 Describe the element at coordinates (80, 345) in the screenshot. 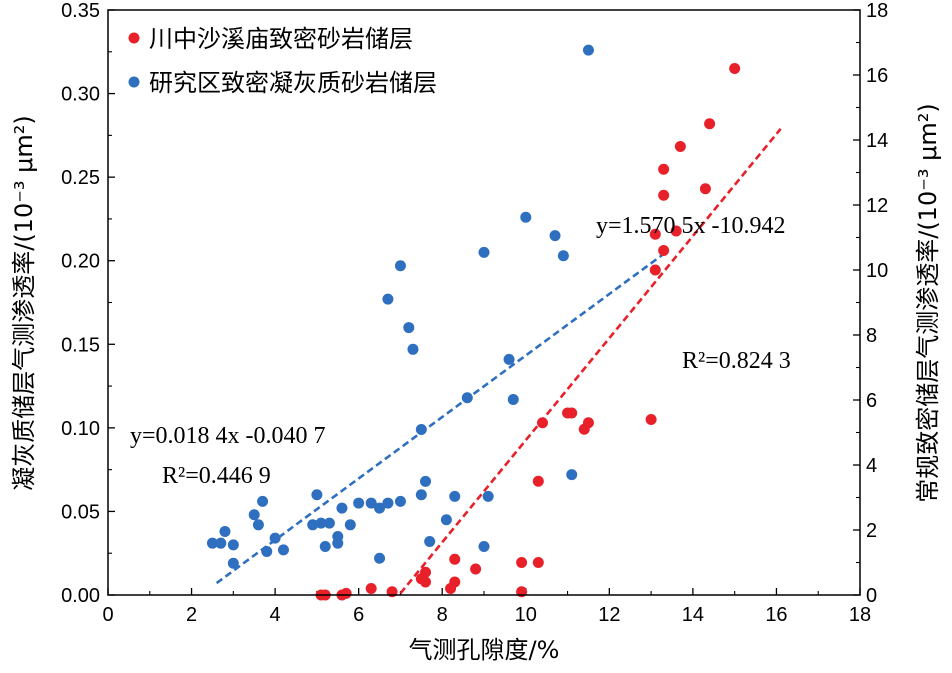

I see `y-left-tick-label: 0.15` at that location.